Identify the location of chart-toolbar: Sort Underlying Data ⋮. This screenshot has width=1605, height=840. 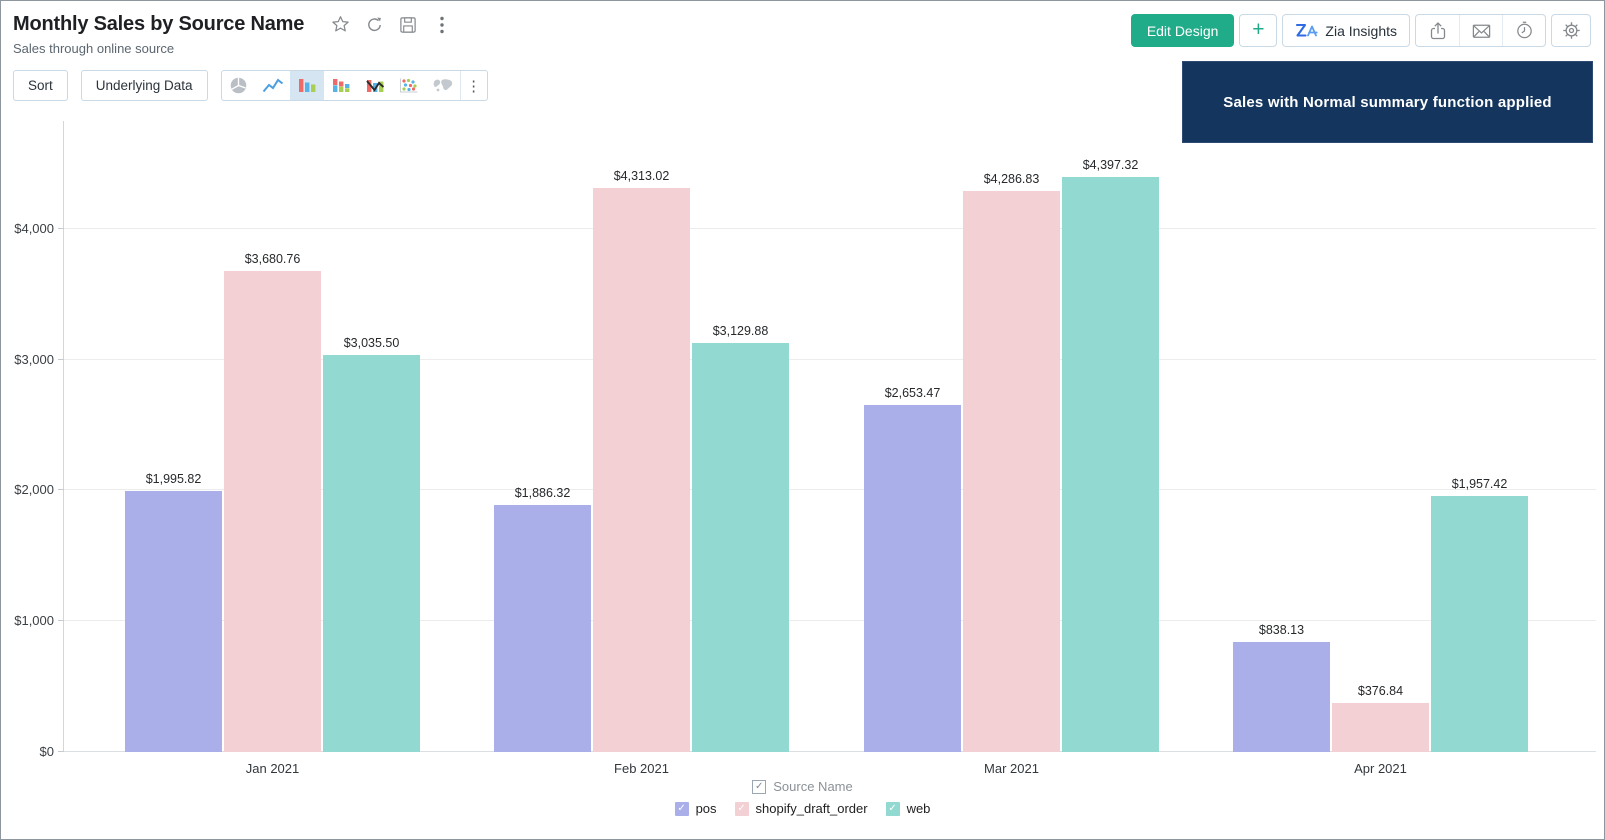
(250, 85).